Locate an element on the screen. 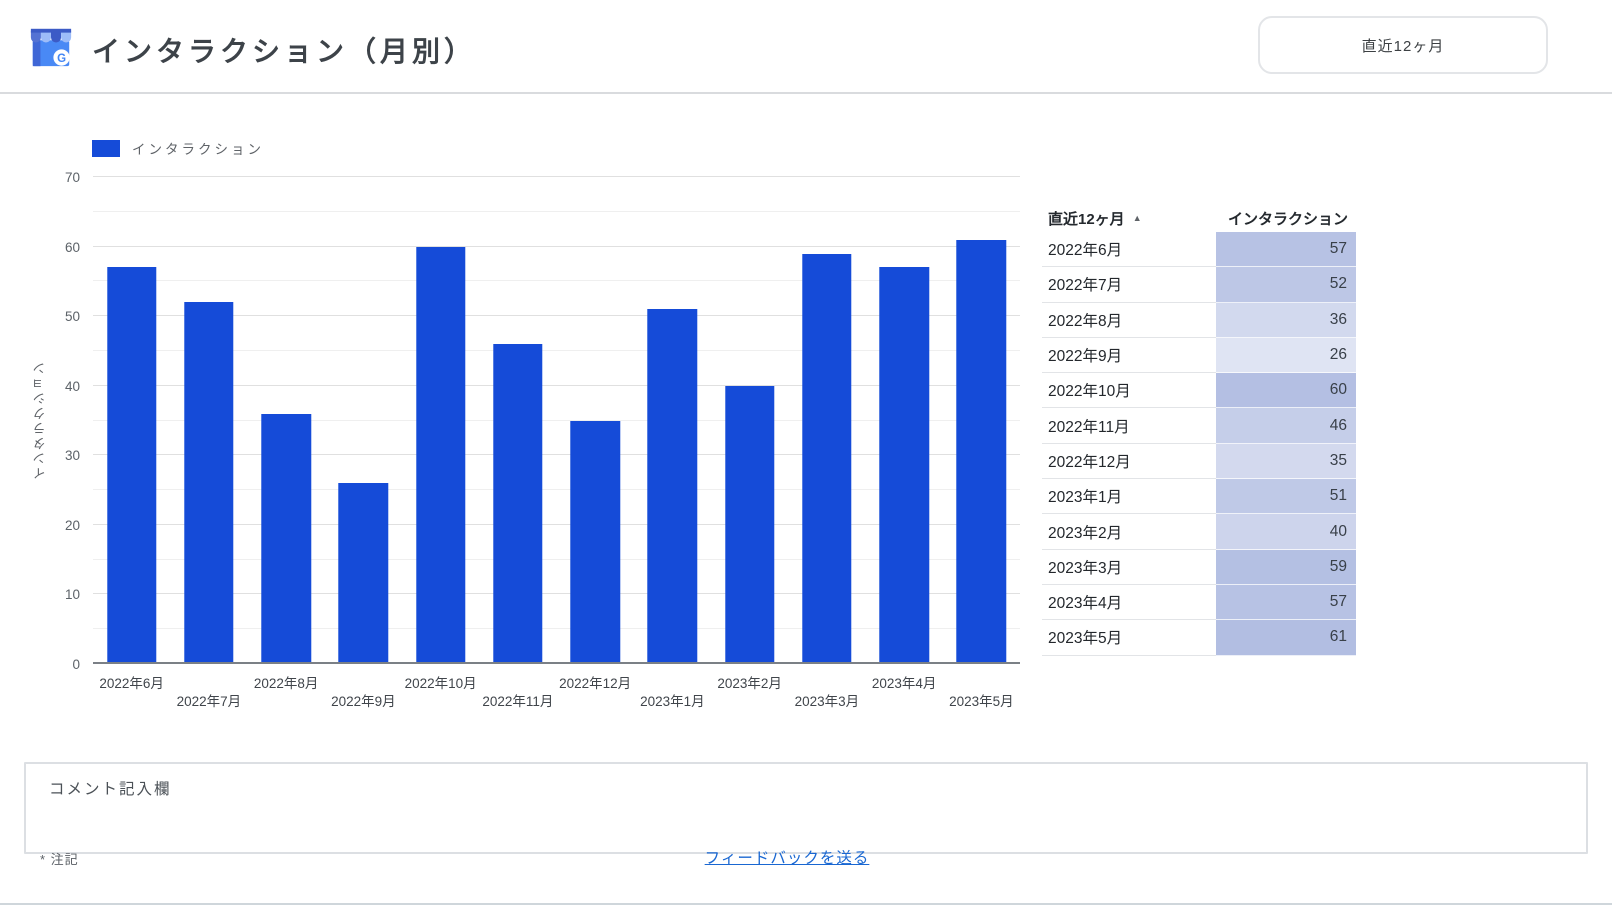 Image resolution: width=1612 pixels, height=905 pixels. bar-2022年10月 is located at coordinates (440, 455).